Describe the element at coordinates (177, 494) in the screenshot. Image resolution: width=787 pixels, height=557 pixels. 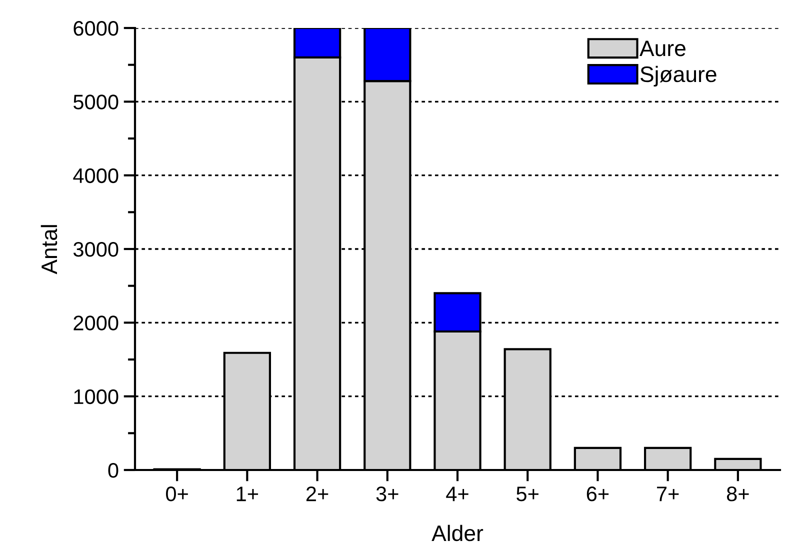
I see `x-tick-label: 0+` at that location.